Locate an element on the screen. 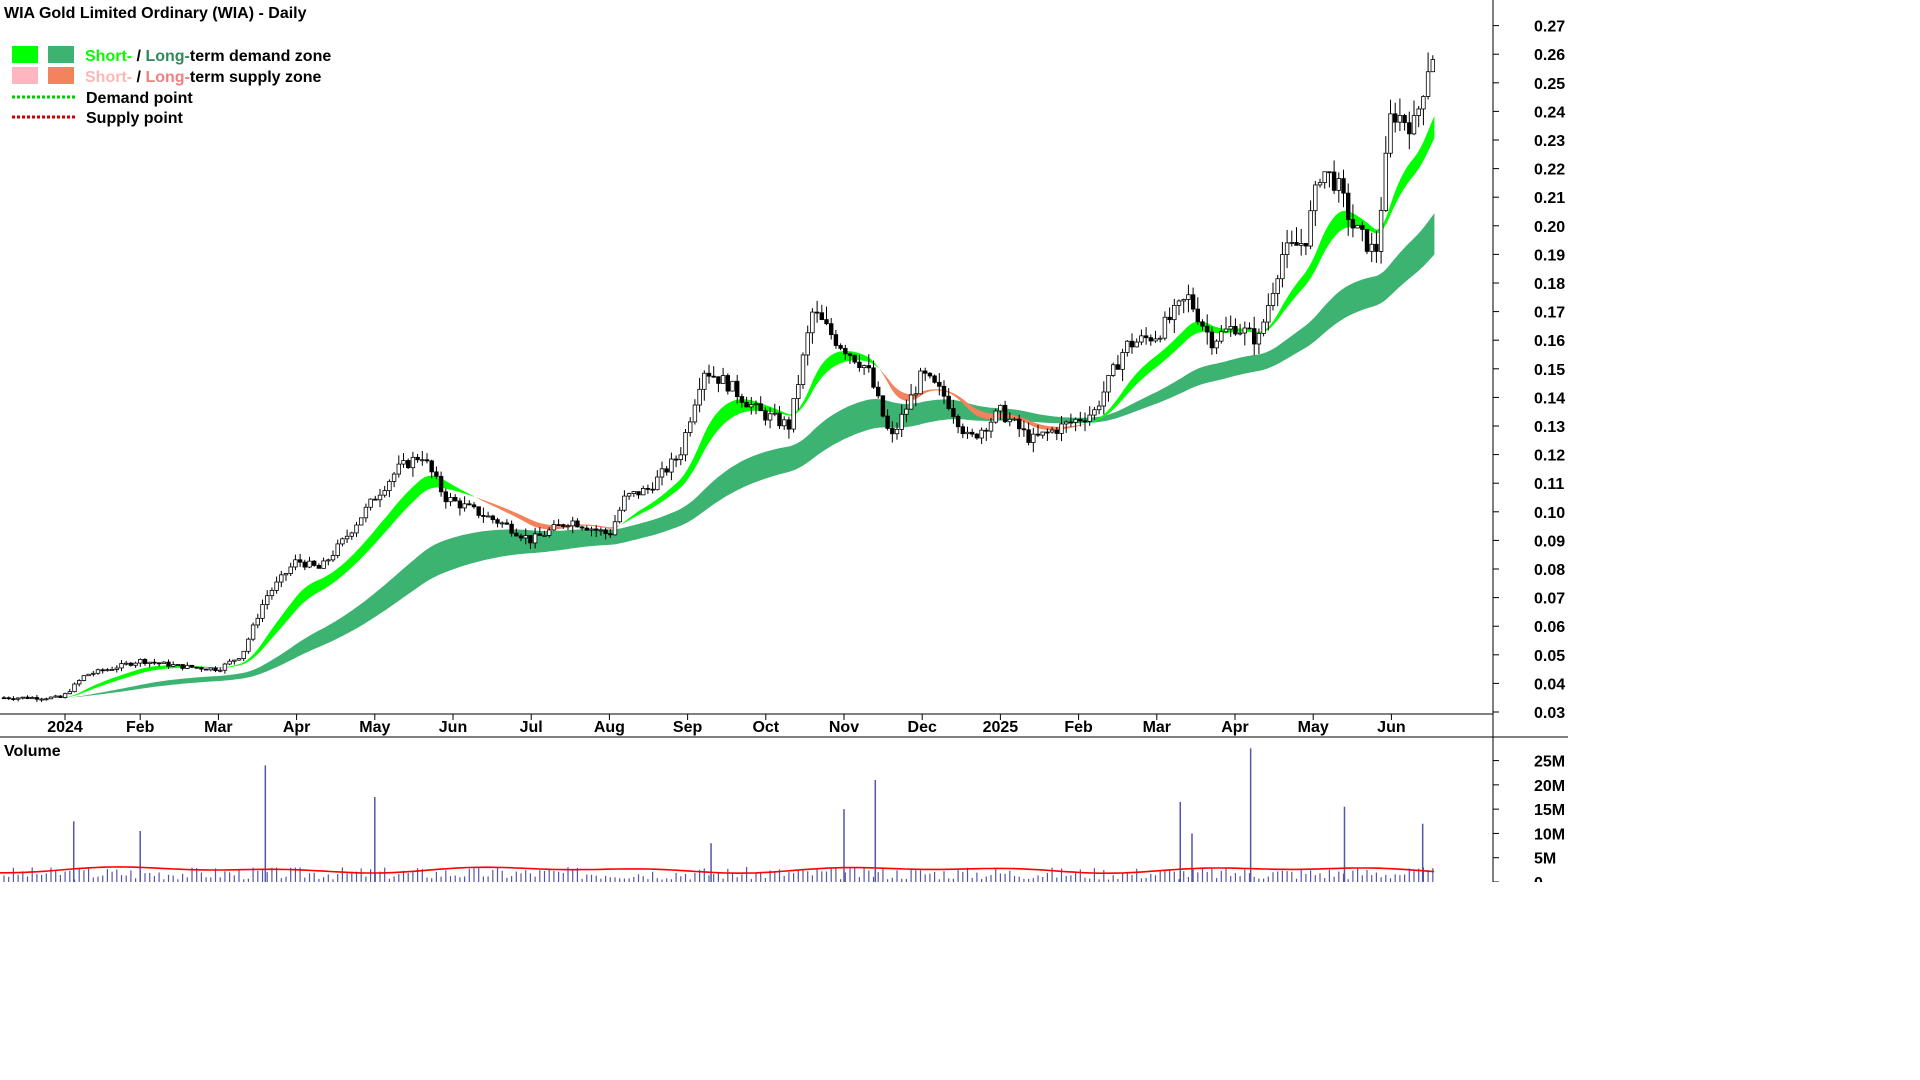 This screenshot has height=1080, width=1920. x-tick-label: May is located at coordinates (1313, 727).